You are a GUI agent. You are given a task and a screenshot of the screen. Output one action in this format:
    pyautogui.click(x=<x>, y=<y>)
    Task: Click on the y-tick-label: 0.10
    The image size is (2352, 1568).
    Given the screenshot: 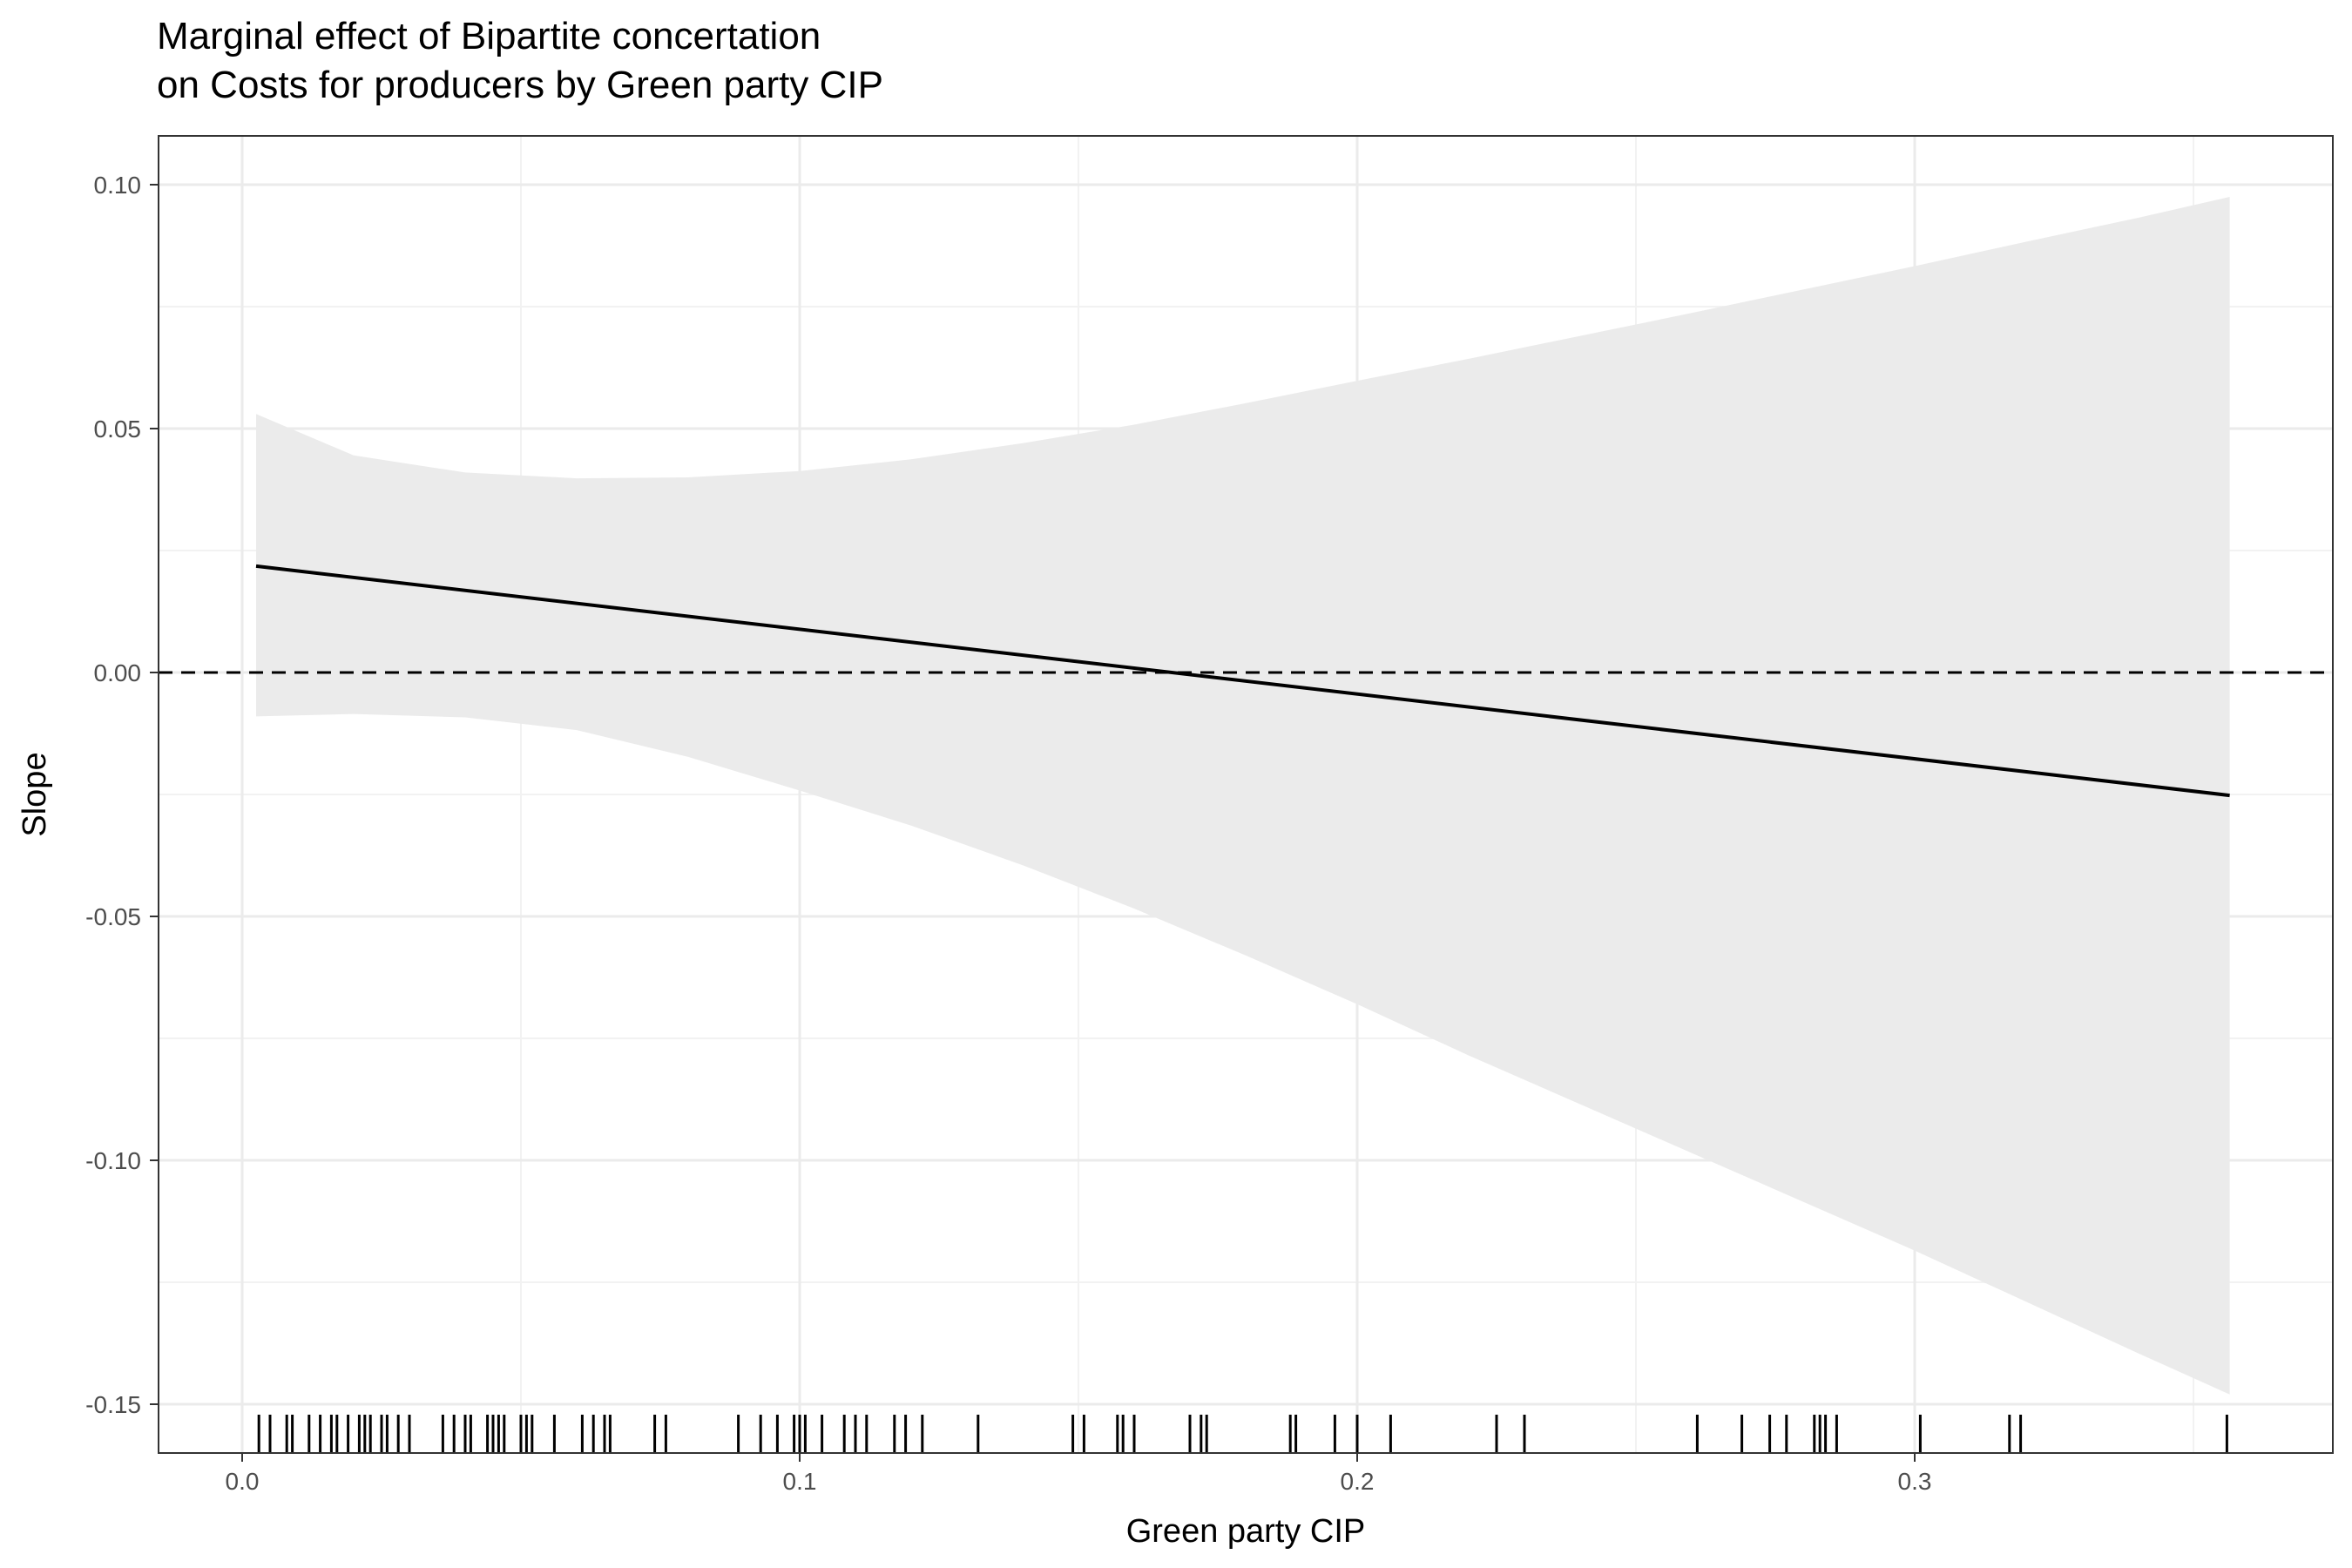 What is the action you would take?
    pyautogui.click(x=118, y=185)
    